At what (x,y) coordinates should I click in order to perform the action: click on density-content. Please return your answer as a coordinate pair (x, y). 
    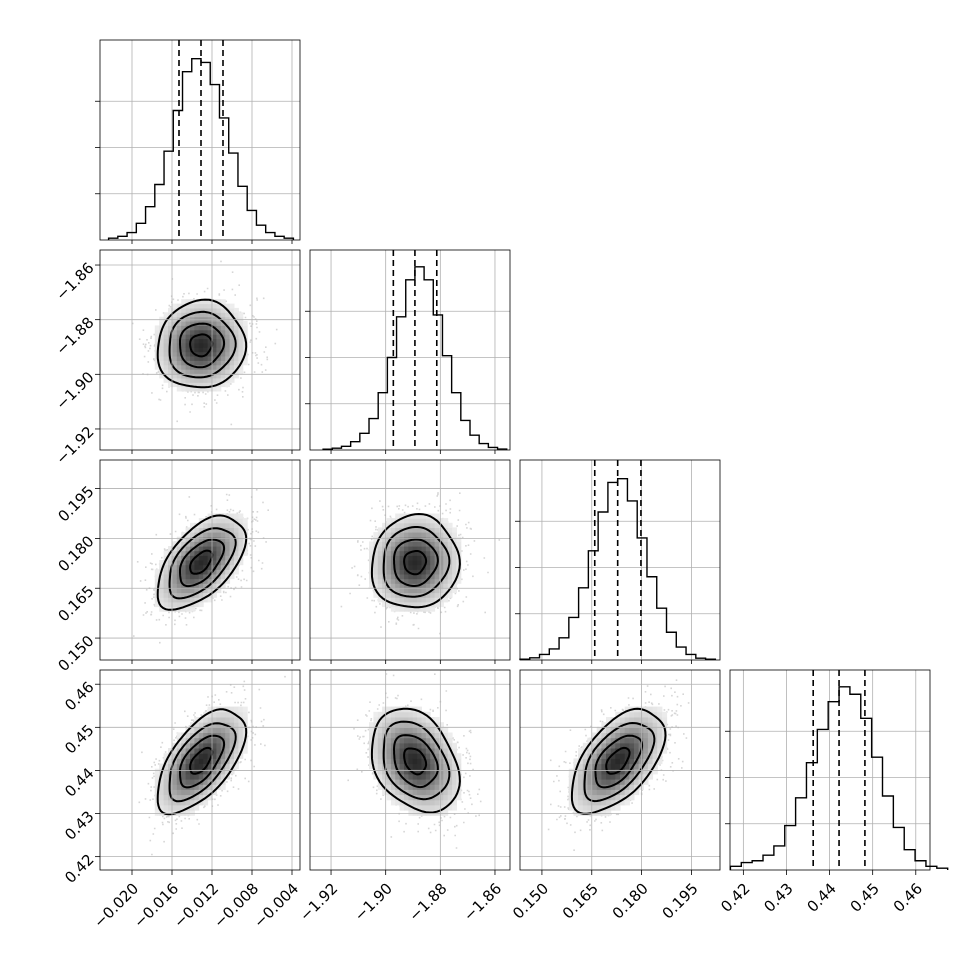
    Looking at the image, I should click on (410, 770).